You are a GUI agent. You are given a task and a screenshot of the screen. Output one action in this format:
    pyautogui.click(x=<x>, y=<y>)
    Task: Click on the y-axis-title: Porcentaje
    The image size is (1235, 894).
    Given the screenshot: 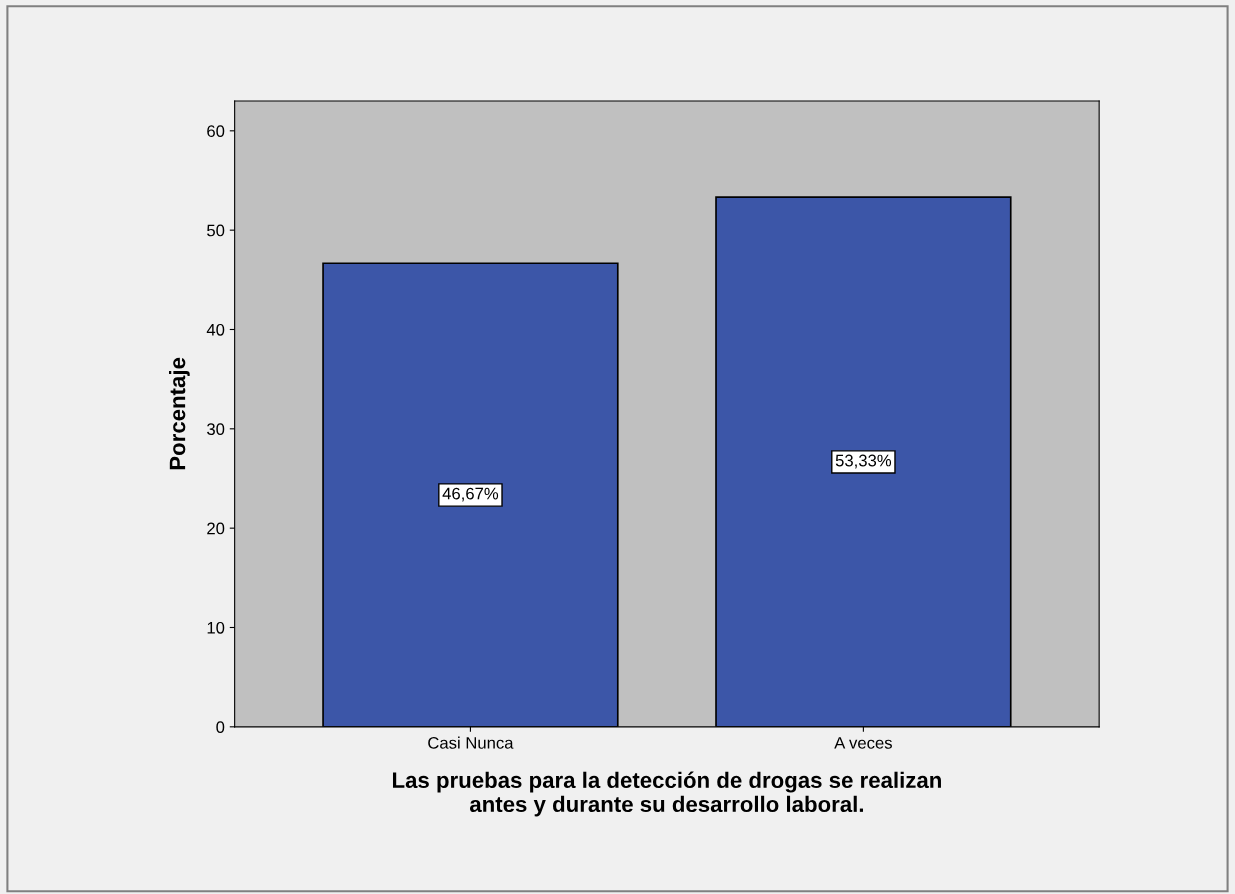 What is the action you would take?
    pyautogui.click(x=179, y=413)
    